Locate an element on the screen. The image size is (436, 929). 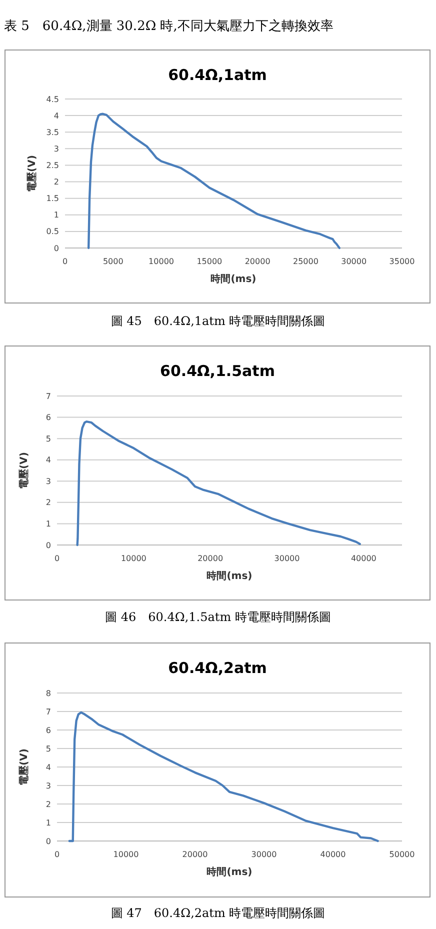
chart-title: 60.4Ω,1.5atm is located at coordinates (217, 371).